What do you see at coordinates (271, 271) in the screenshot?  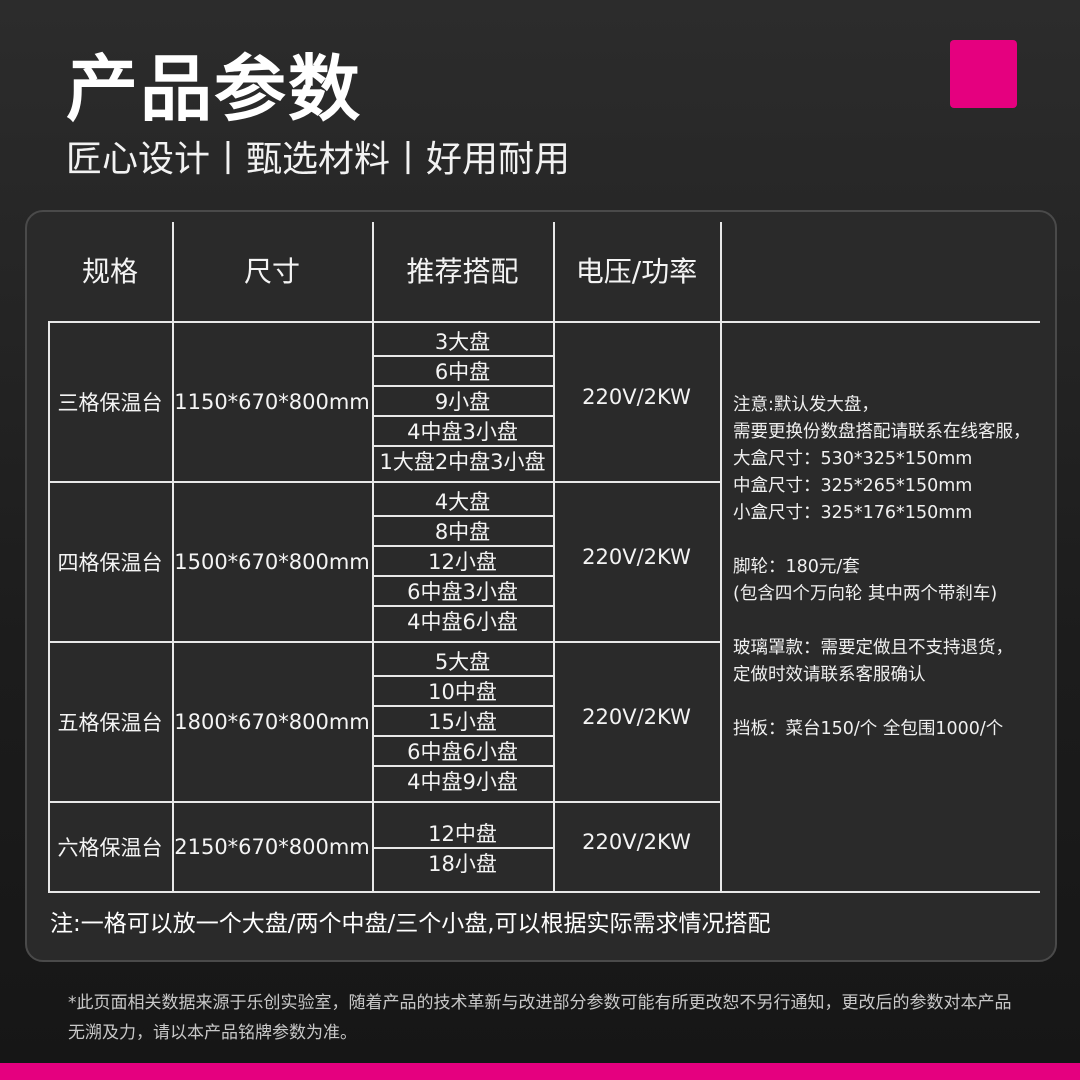 I see `header-cell: 尺寸` at bounding box center [271, 271].